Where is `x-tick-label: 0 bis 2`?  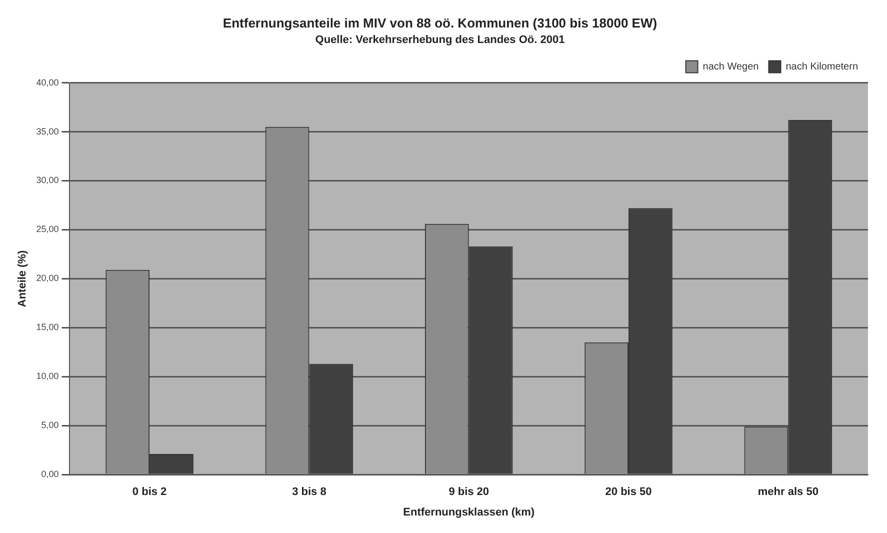
x-tick-label: 0 bis 2 is located at coordinates (149, 492).